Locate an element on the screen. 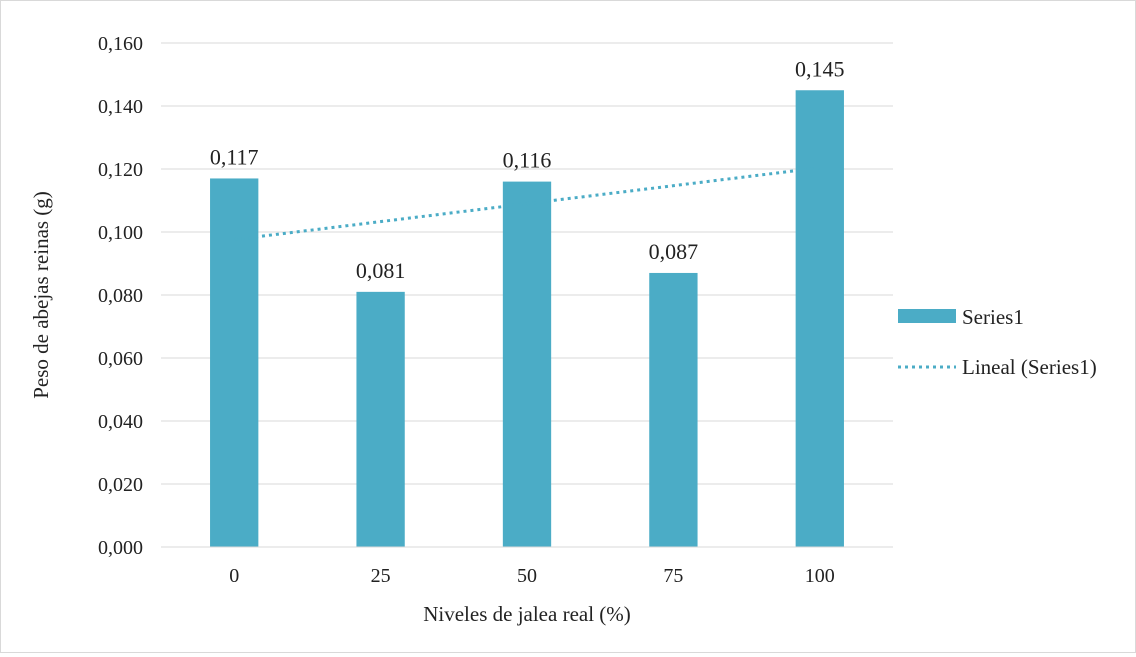 Image resolution: width=1136 pixels, height=657 pixels. data-label: 0,117 is located at coordinates (234, 156).